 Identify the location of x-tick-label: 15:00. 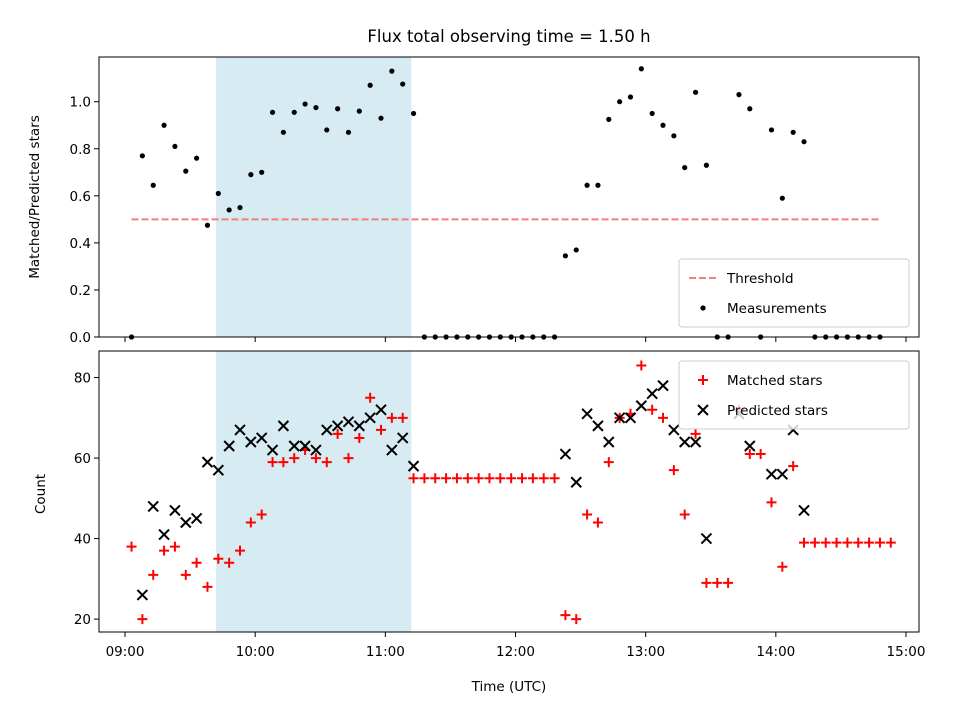
(906, 652).